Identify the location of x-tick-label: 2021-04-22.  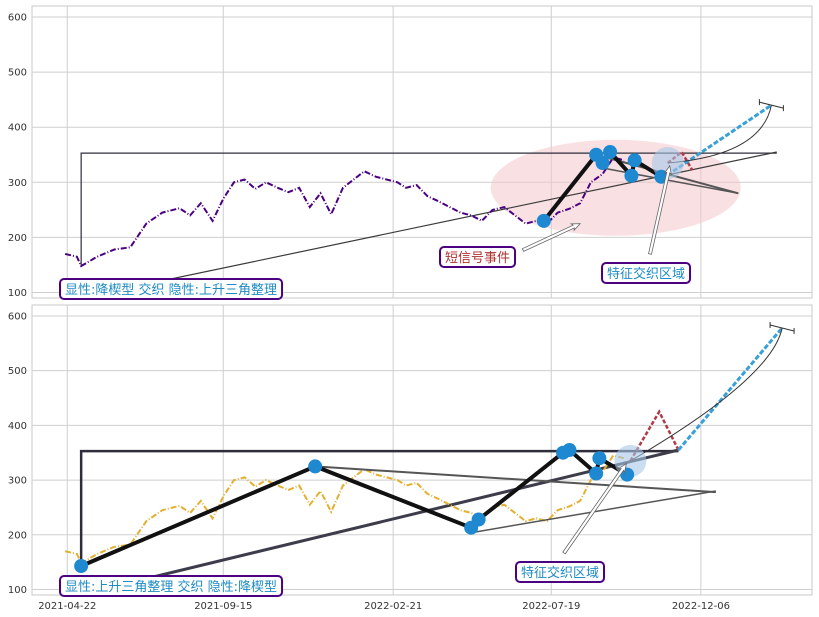
(67, 606).